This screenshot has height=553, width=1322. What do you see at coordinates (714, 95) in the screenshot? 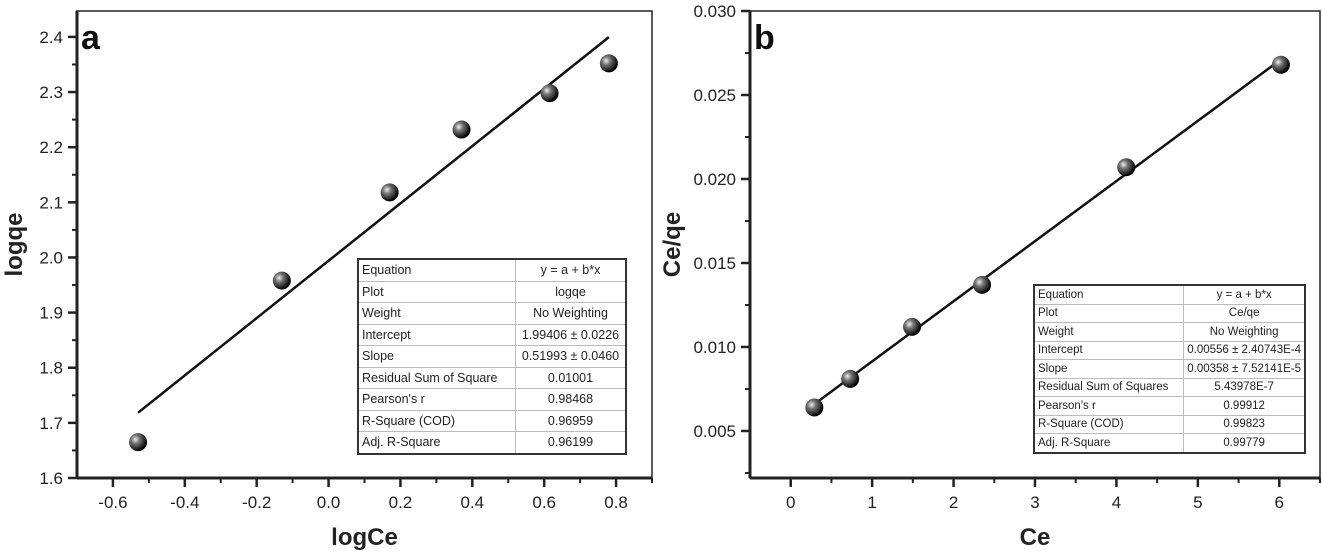
I see `y-tick-label: 0.025` at bounding box center [714, 95].